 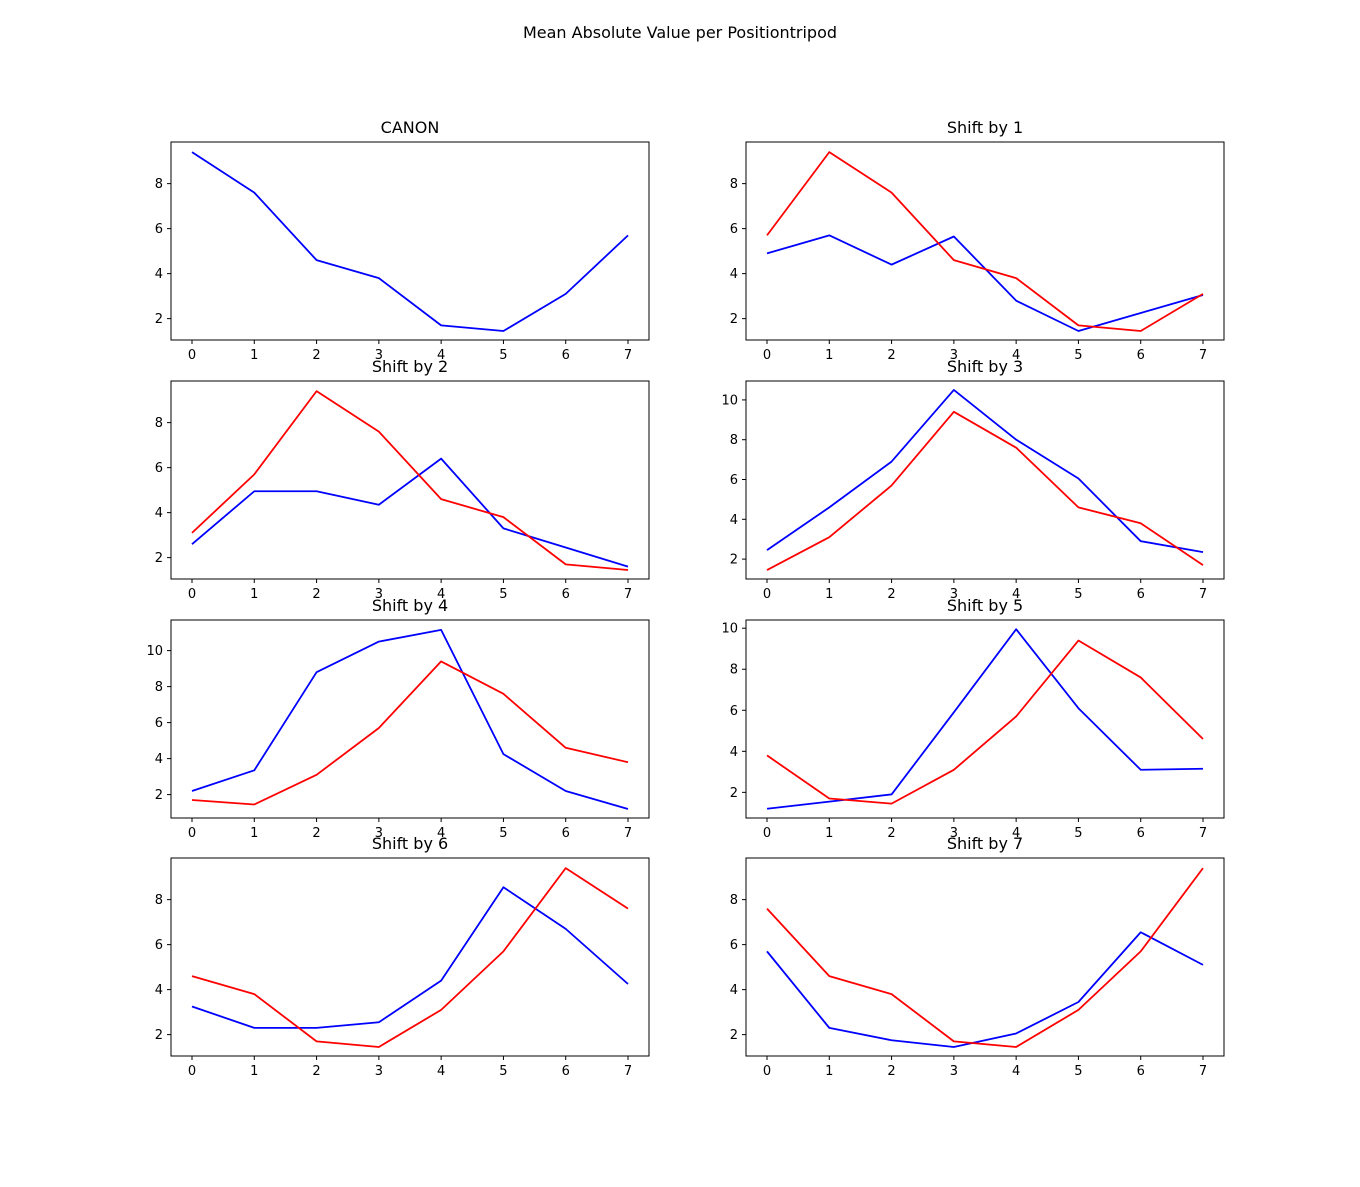 I want to click on subplot-5: Shift by 5 0 1 2 3 4 5 6 7 2 4 6 8 10, so click(x=973, y=718).